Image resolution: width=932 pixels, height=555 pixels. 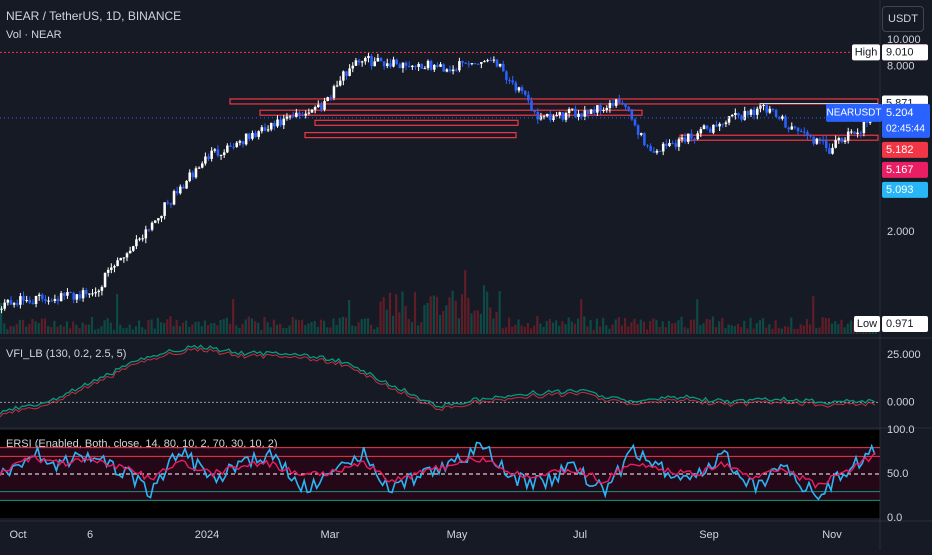 What do you see at coordinates (905, 189) in the screenshot?
I see `level-c-tag-bg` at bounding box center [905, 189].